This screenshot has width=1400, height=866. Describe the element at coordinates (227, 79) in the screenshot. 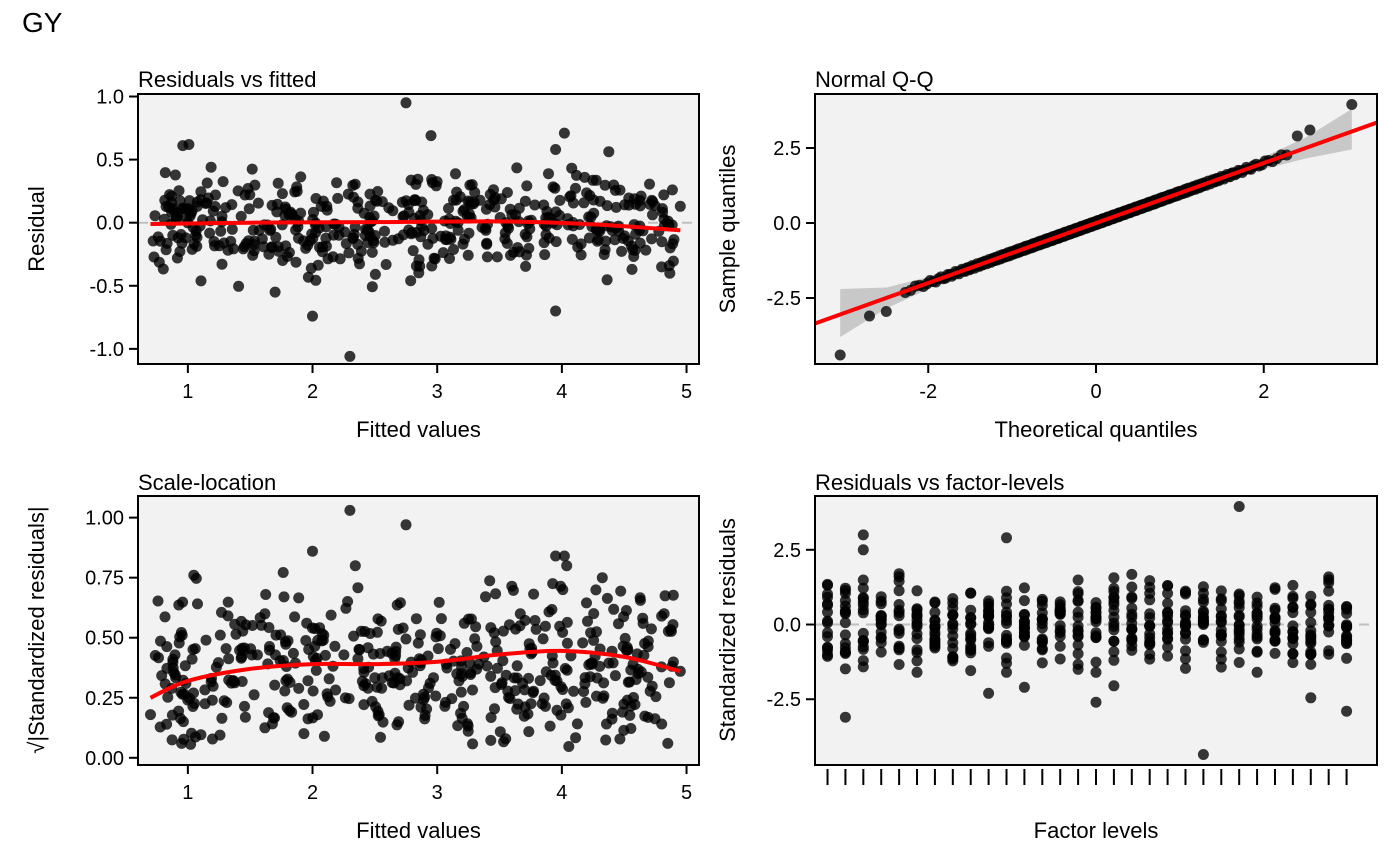

I see `rvf-title: Residuals vs fitted` at that location.